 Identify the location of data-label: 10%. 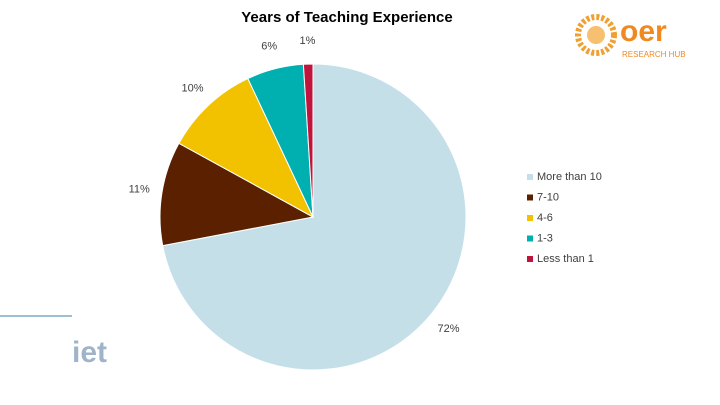
(193, 89).